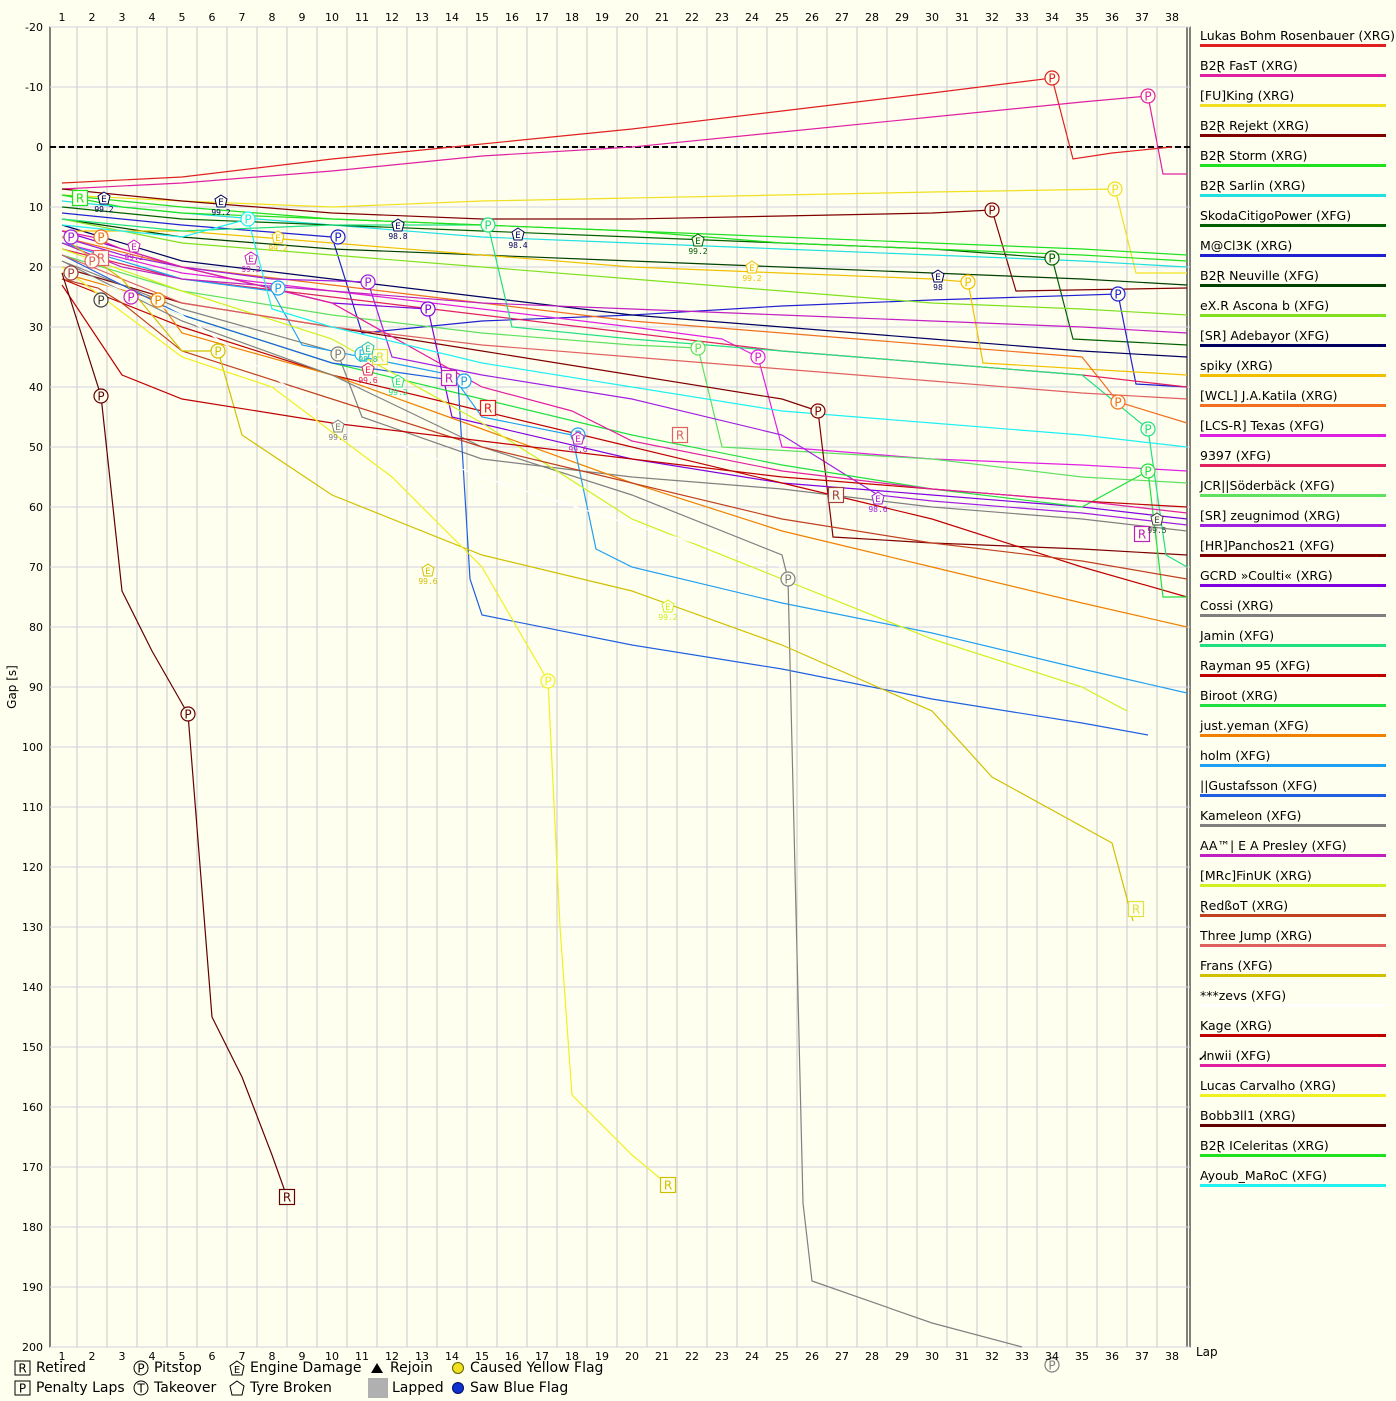 The height and width of the screenshot is (1401, 1396). I want to click on rejoin-icon, so click(377, 1368).